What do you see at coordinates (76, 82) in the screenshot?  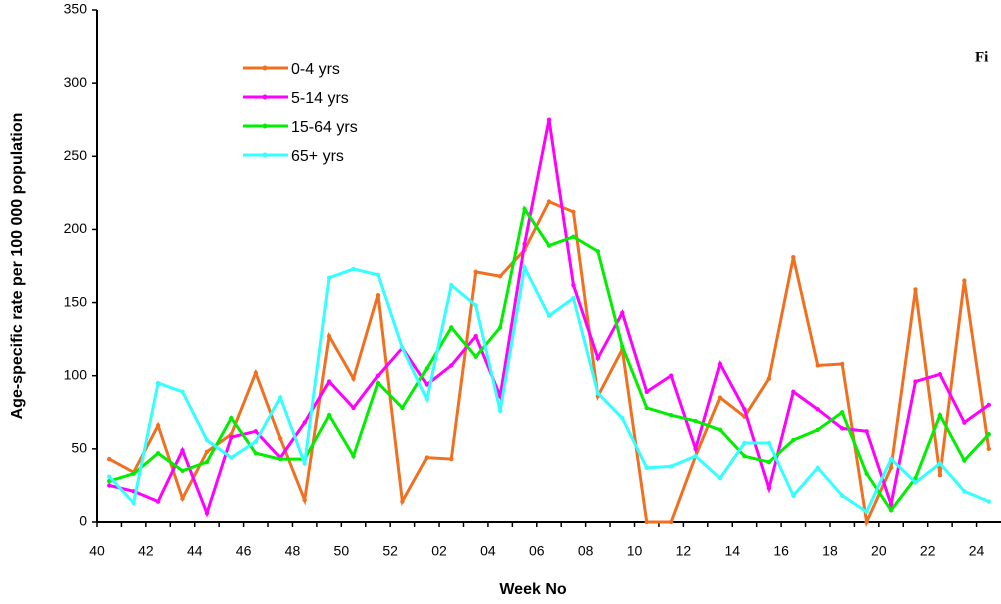 I see `y-tick-label: 300` at bounding box center [76, 82].